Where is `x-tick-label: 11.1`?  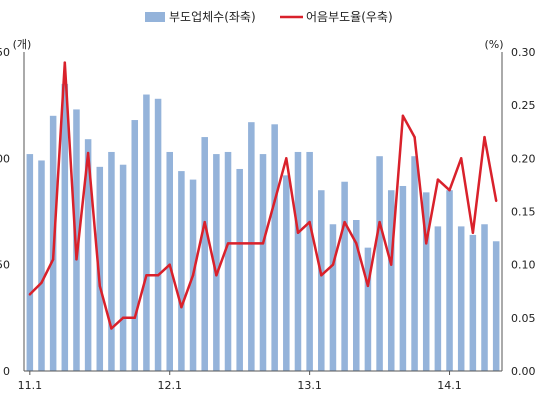
x-tick-label: 11.1 is located at coordinates (30, 385).